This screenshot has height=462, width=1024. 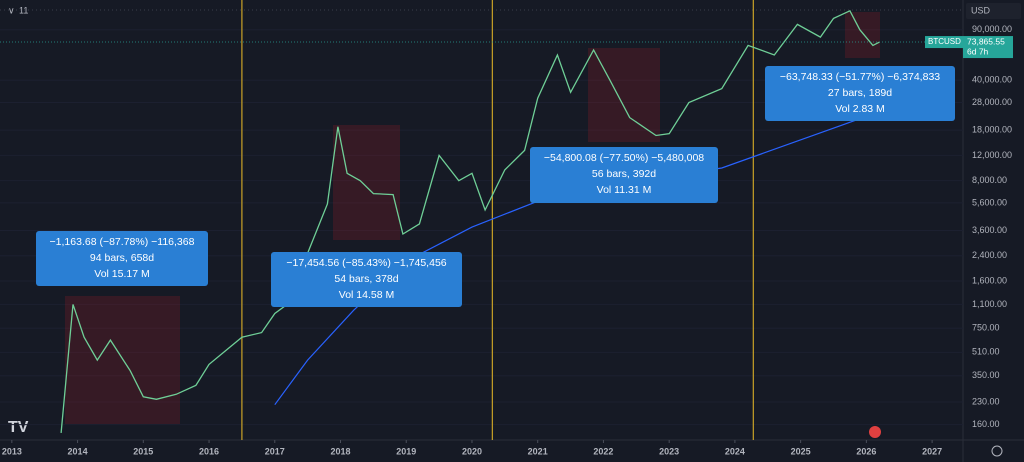 What do you see at coordinates (992, 102) in the screenshot?
I see `y-tick-label: 28,000.00` at bounding box center [992, 102].